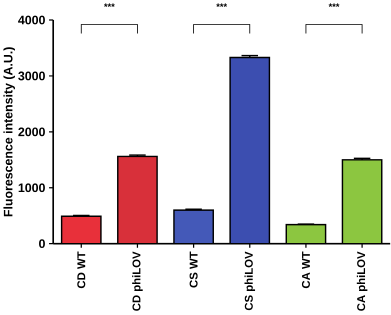  What do you see at coordinates (306, 270) in the screenshot?
I see `x-tick-label: CA WT` at bounding box center [306, 270].